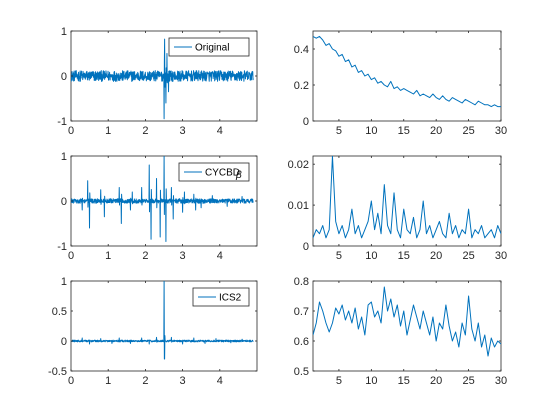 The image size is (554, 415). Describe the element at coordinates (301, 342) in the screenshot. I see `y-tick-label: 0.6` at that location.